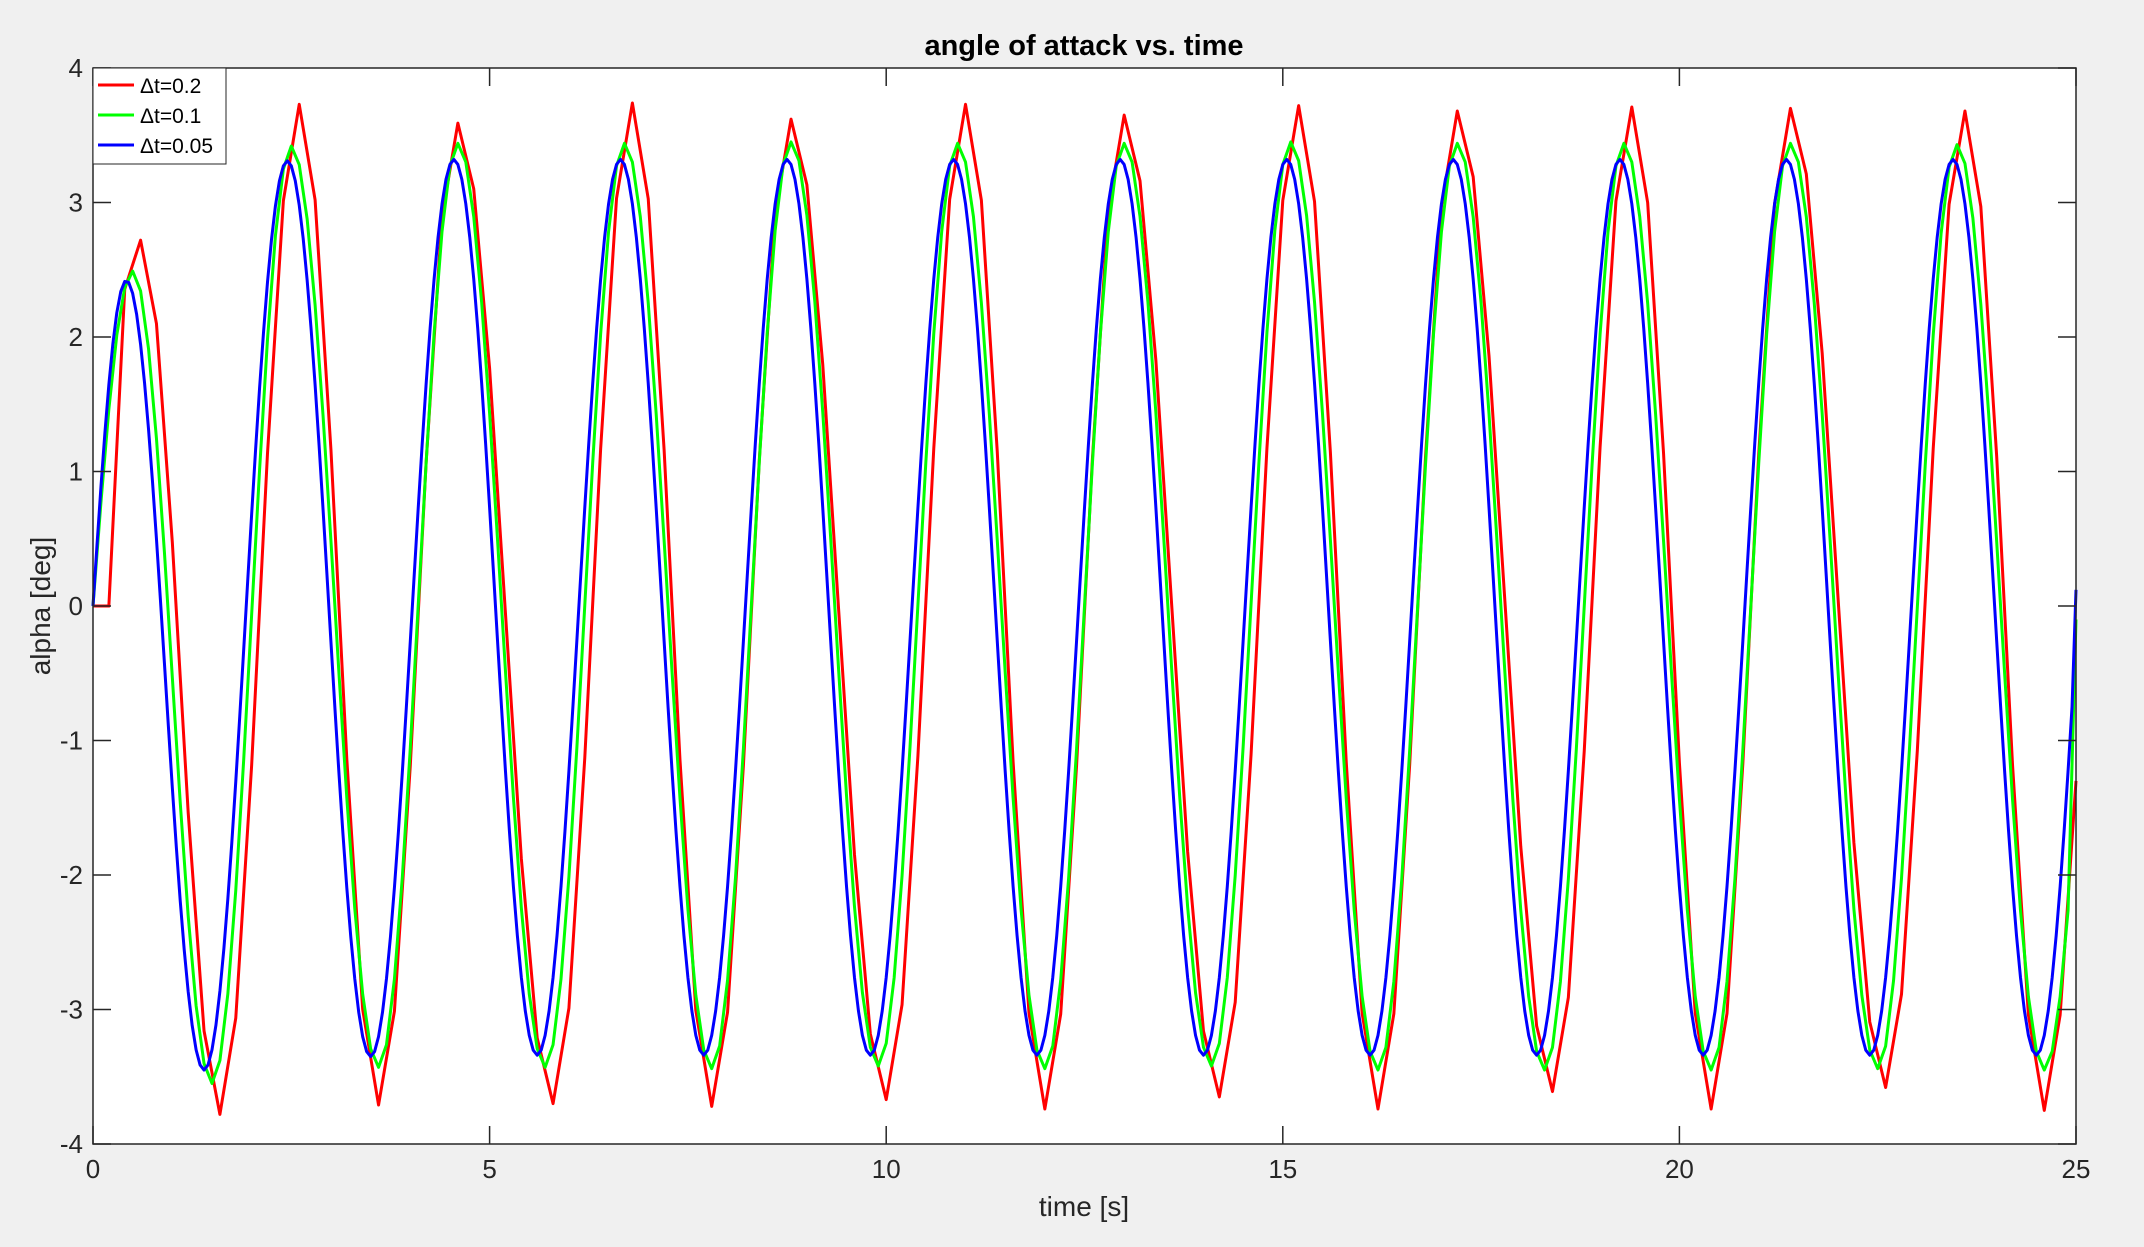 This screenshot has width=2144, height=1247. Describe the element at coordinates (71, 741) in the screenshot. I see `y-tick-label: -1` at that location.